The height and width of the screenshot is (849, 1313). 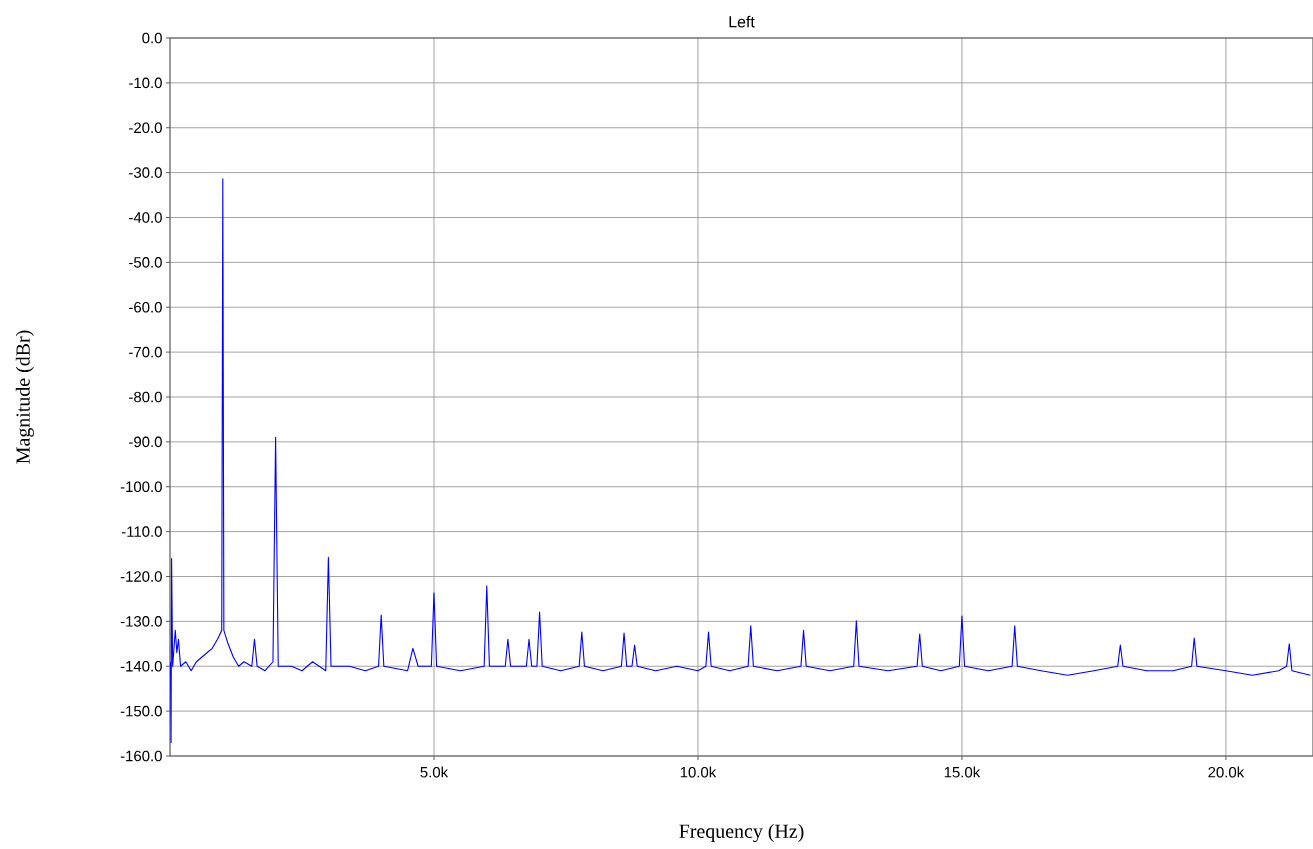 What do you see at coordinates (145, 172) in the screenshot?
I see `y-tick-label: -30.0` at bounding box center [145, 172].